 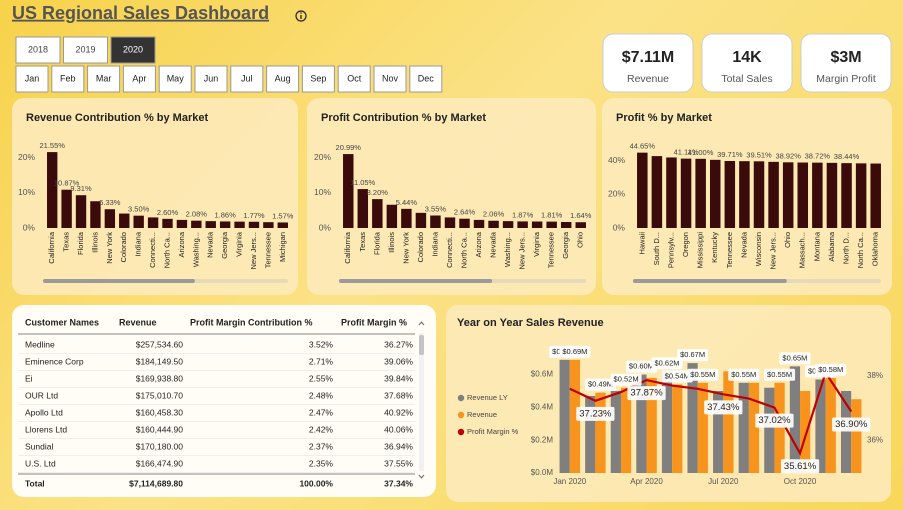 What do you see at coordinates (54, 361) in the screenshot?
I see `table-cell: Eminence Corp` at bounding box center [54, 361].